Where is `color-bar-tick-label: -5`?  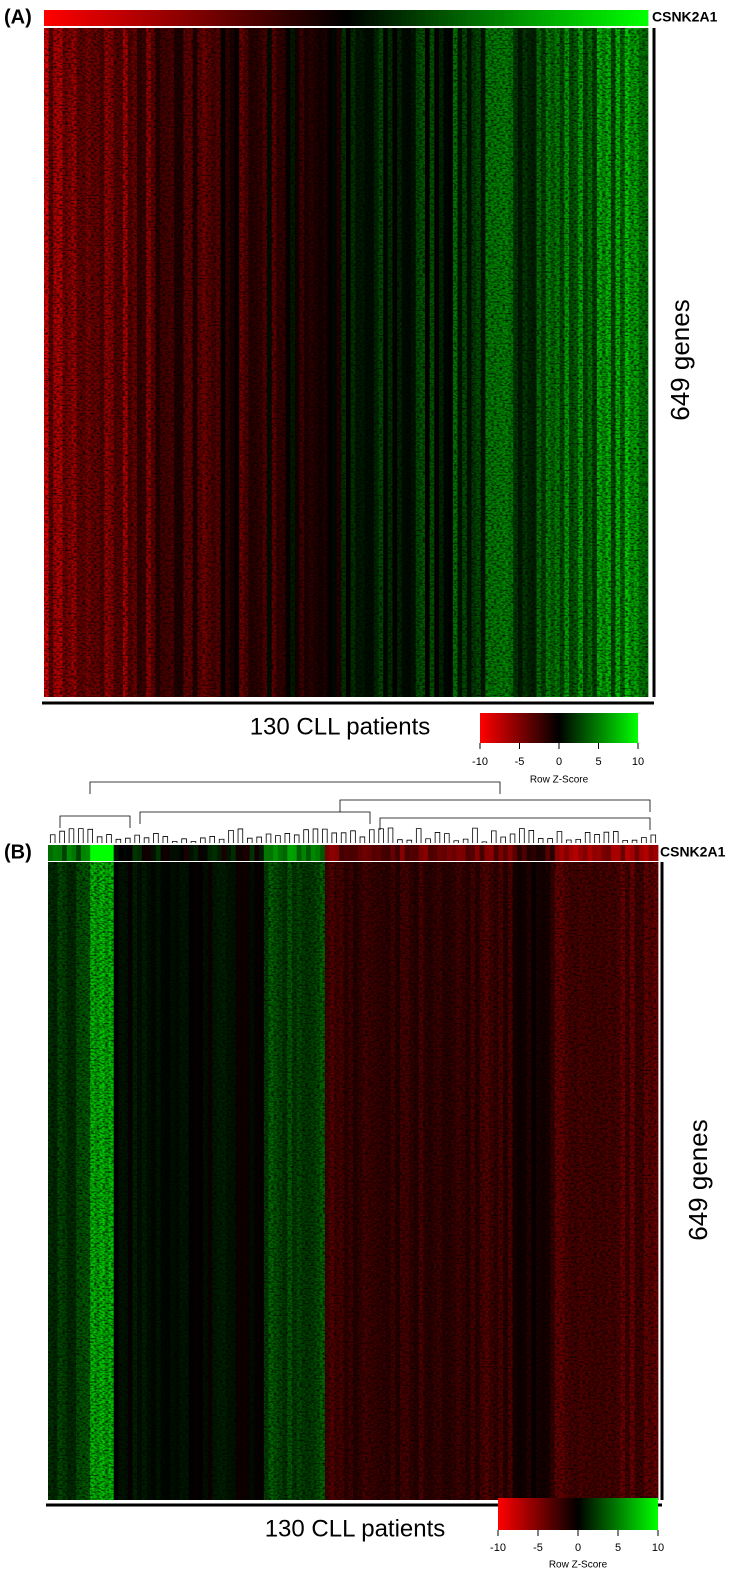 color-bar-tick-label: -5 is located at coordinates (520, 762).